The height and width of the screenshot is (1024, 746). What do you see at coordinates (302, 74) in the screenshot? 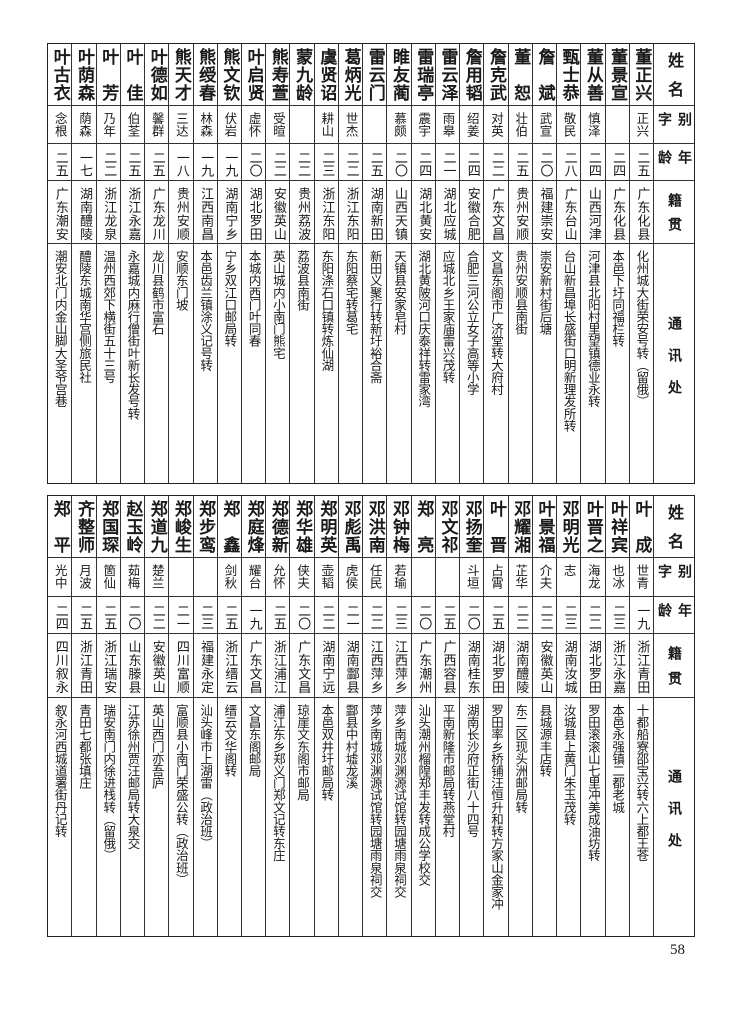
I see `person-name: 蒙九龄` at bounding box center [302, 74].